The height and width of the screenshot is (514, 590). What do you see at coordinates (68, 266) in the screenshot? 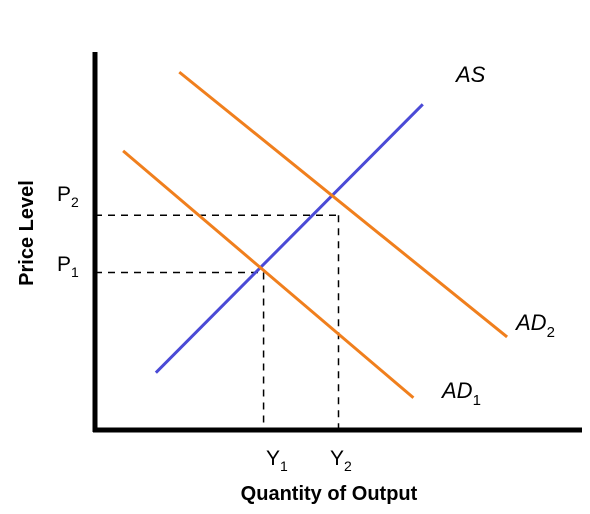
I see `y-tick-label-p1: P1` at bounding box center [68, 266].